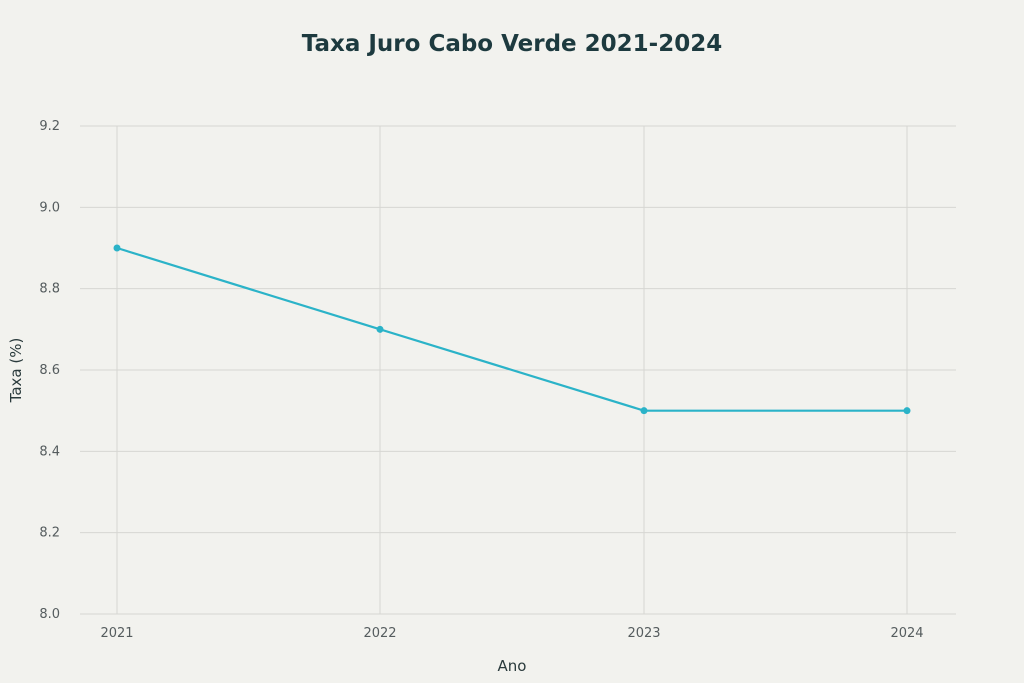  I want to click on y-tick-label: 8.0, so click(49, 614).